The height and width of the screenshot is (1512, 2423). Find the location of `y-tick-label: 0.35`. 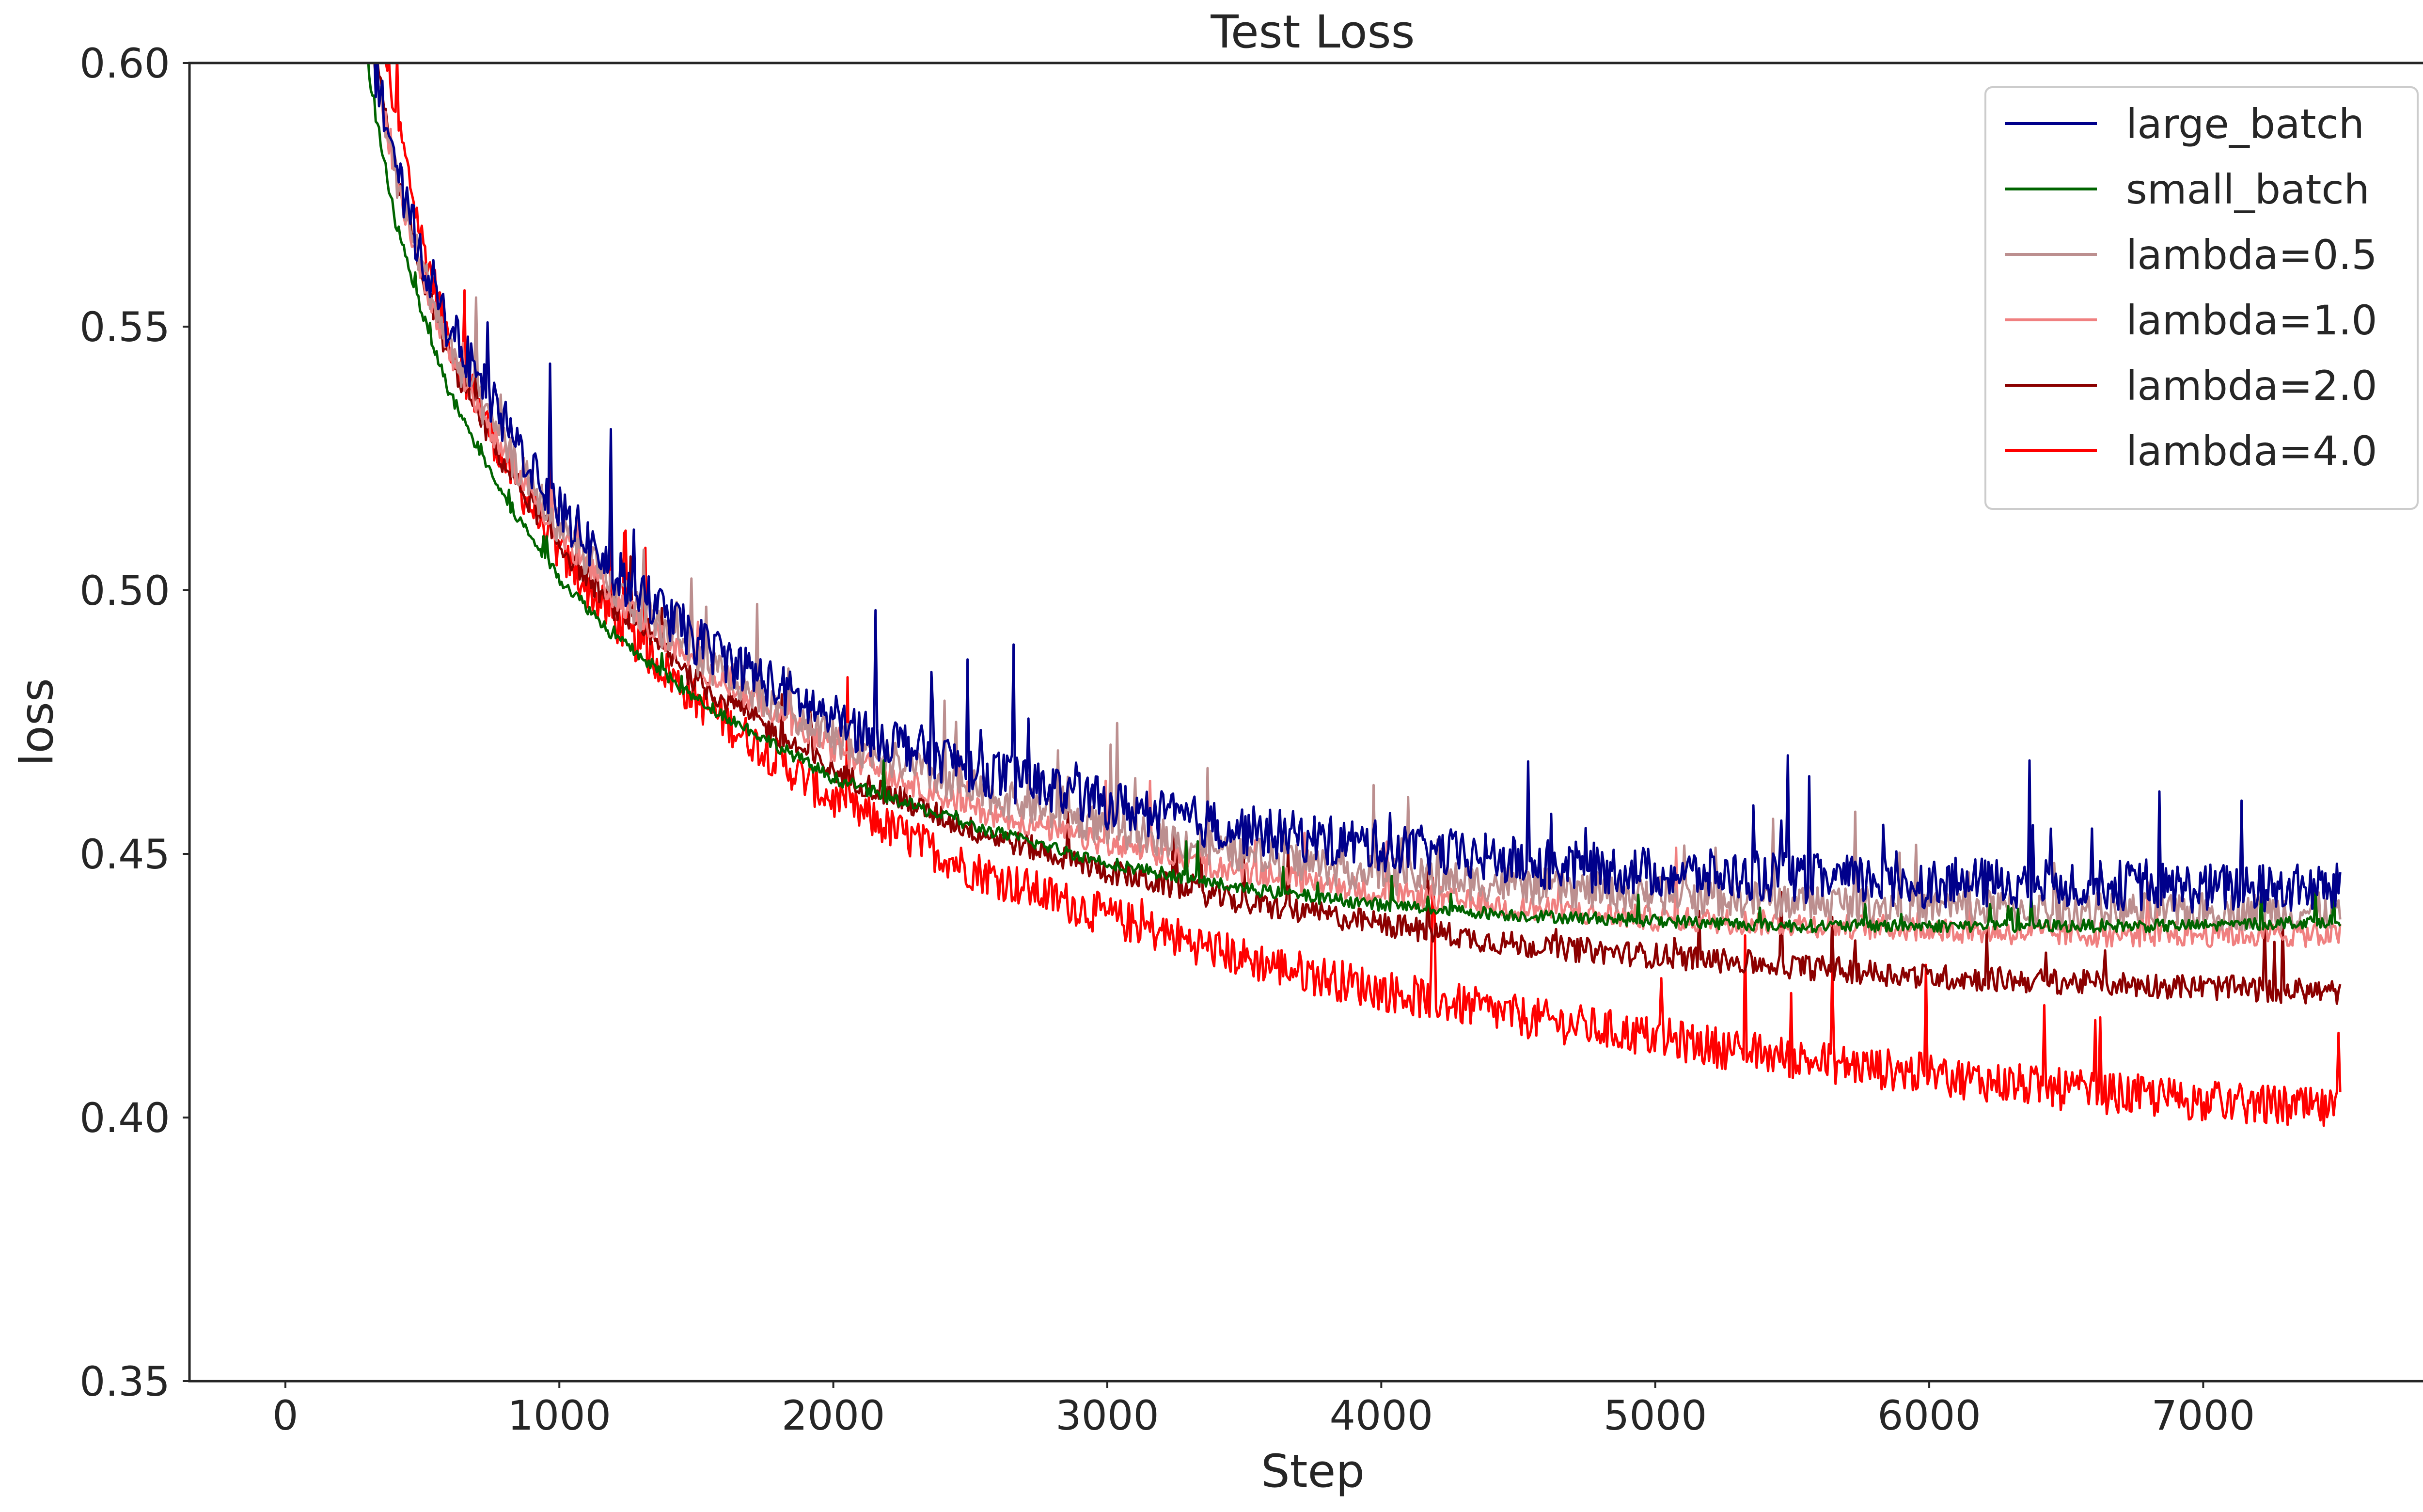

y-tick-label: 0.35 is located at coordinates (124, 1382).